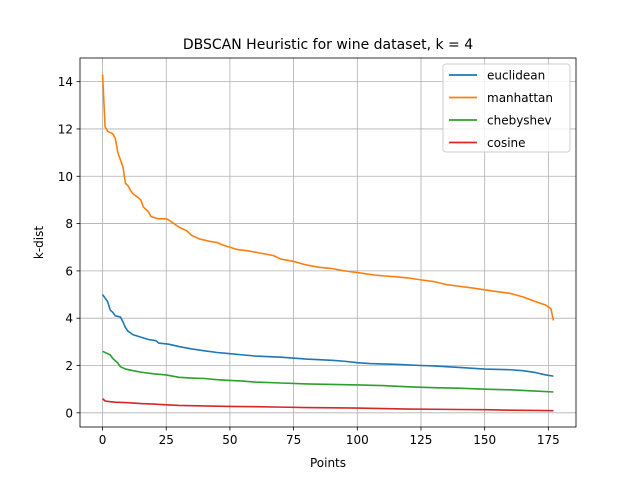 The width and height of the screenshot is (640, 480). Describe the element at coordinates (69, 224) in the screenshot. I see `y-tick-label: 8` at that location.